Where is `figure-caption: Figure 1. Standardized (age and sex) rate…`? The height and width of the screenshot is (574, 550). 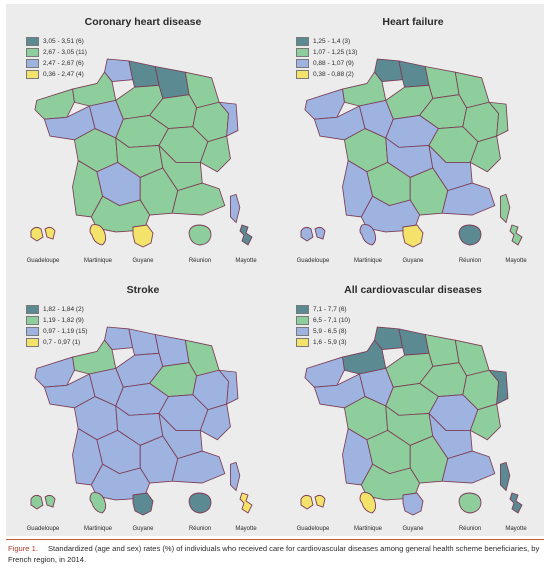
figure-caption: Figure 1. Standardized (age and sex) rate… is located at coordinates (275, 554).